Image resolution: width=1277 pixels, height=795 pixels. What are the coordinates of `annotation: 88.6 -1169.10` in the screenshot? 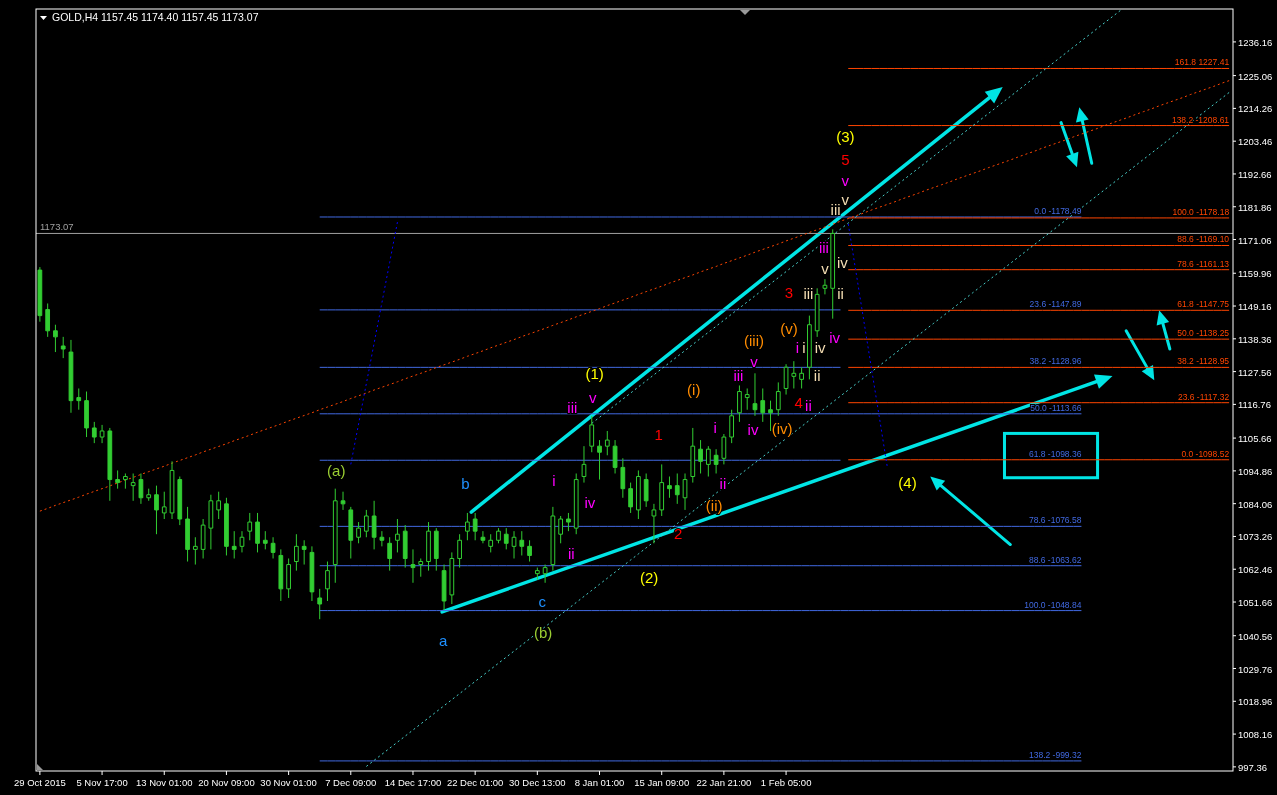 It's located at (1203, 239).